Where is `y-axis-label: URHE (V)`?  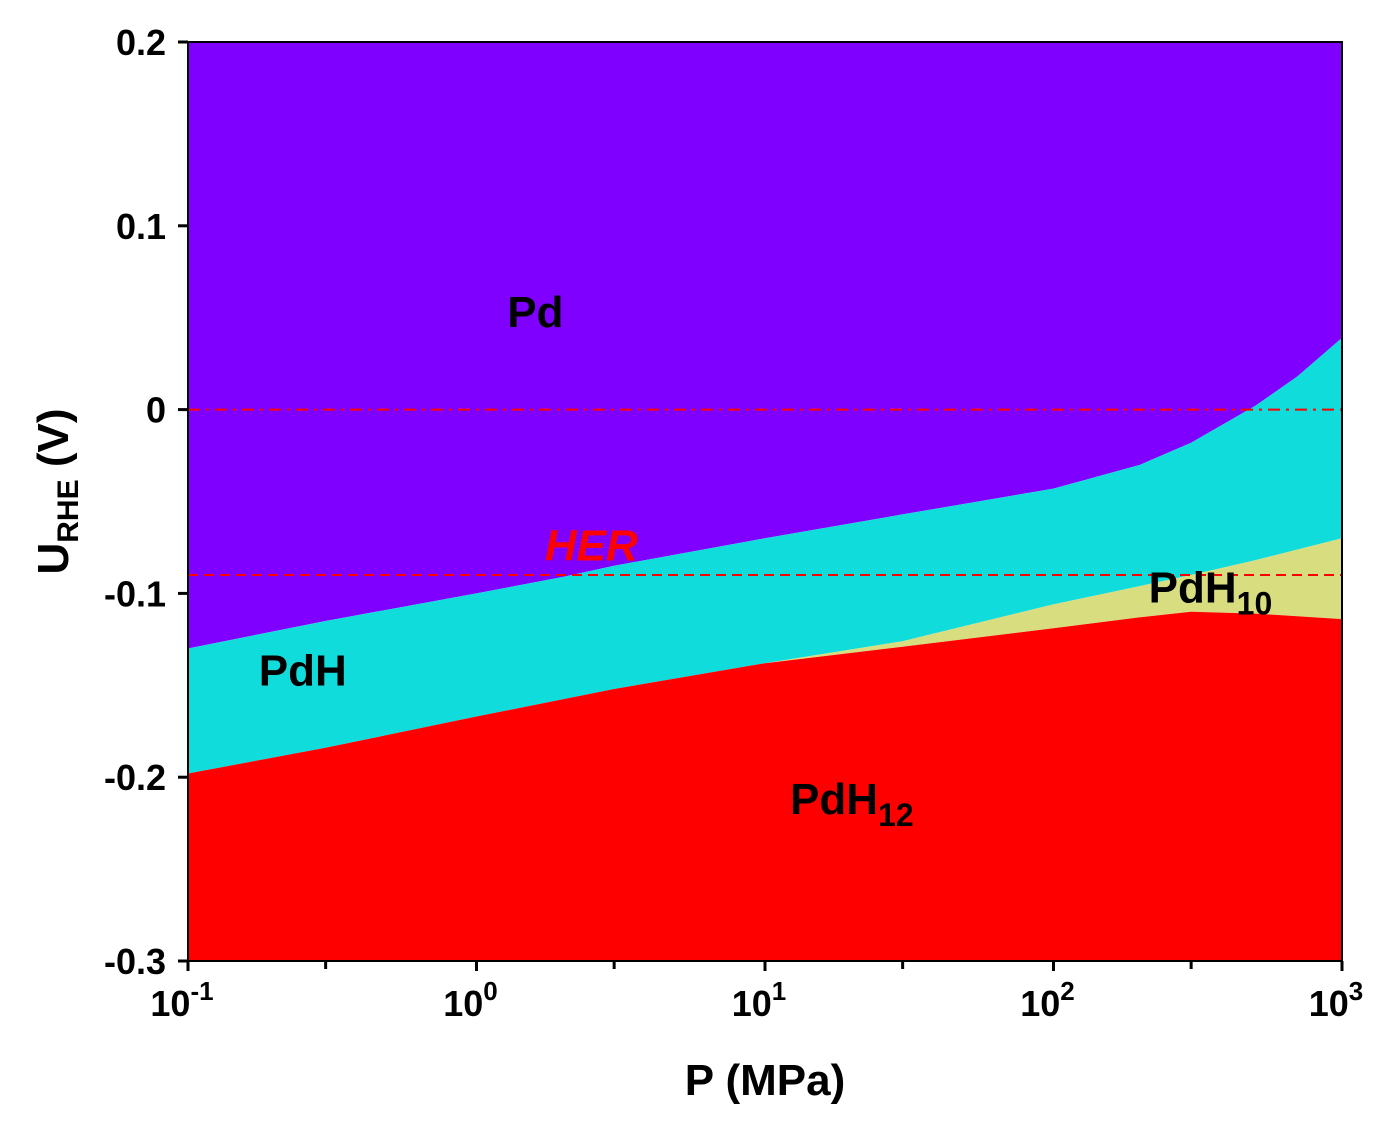 y-axis-label: URHE (V) is located at coordinates (57, 491).